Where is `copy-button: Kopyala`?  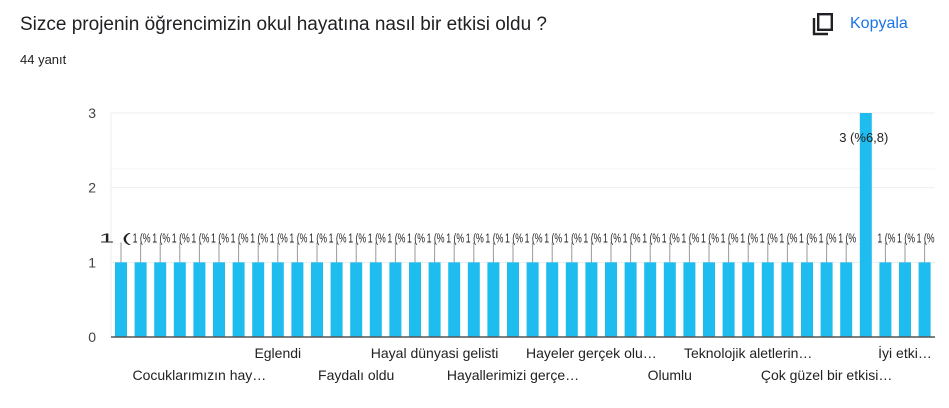 copy-button: Kopyala is located at coordinates (860, 24).